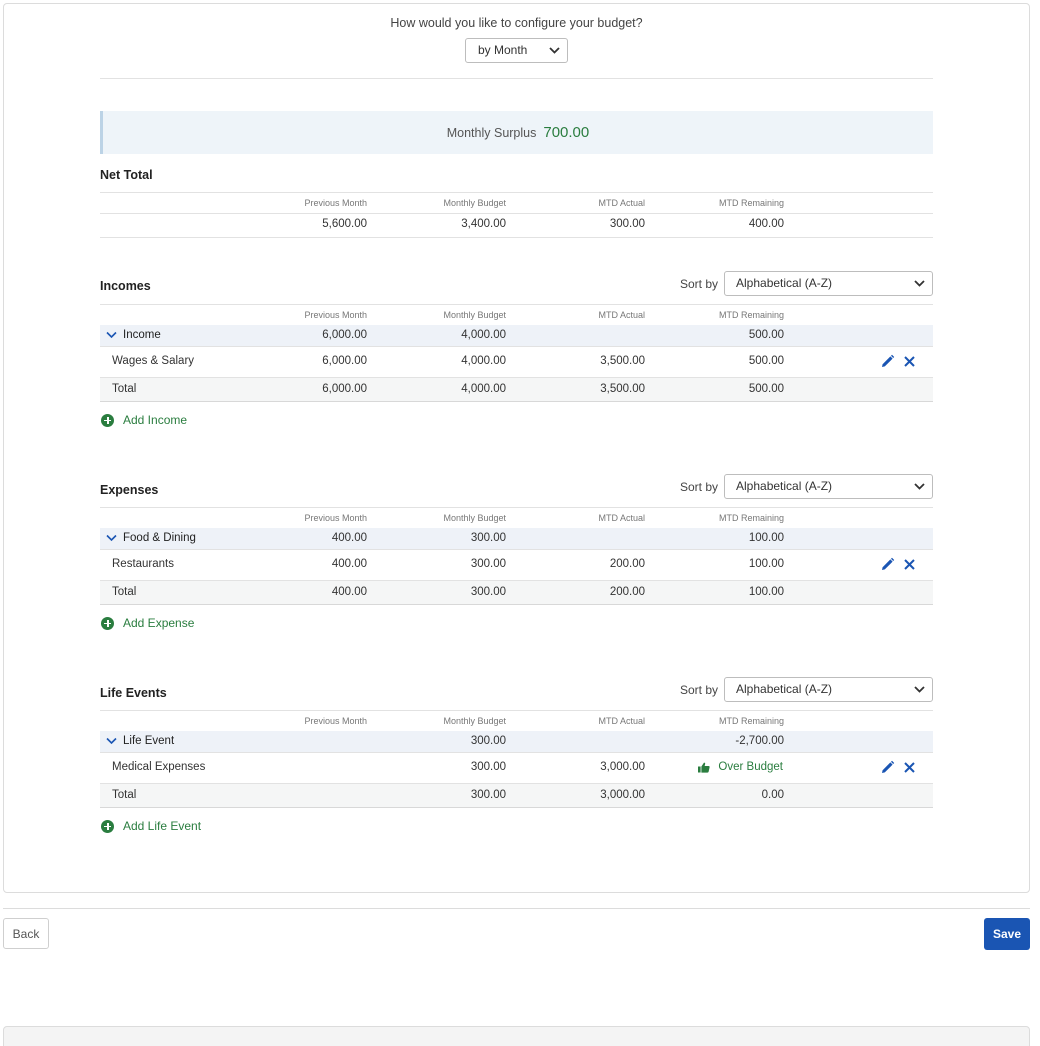  What do you see at coordinates (144, 420) in the screenshot?
I see `add-income-link: Add Income` at bounding box center [144, 420].